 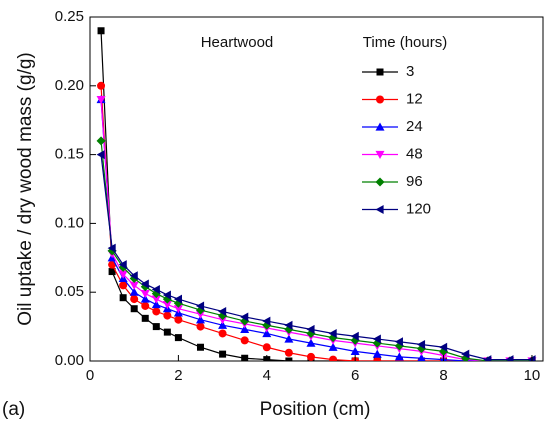 What do you see at coordinates (69, 291) in the screenshot?
I see `y-tick-label: 0.05` at bounding box center [69, 291].